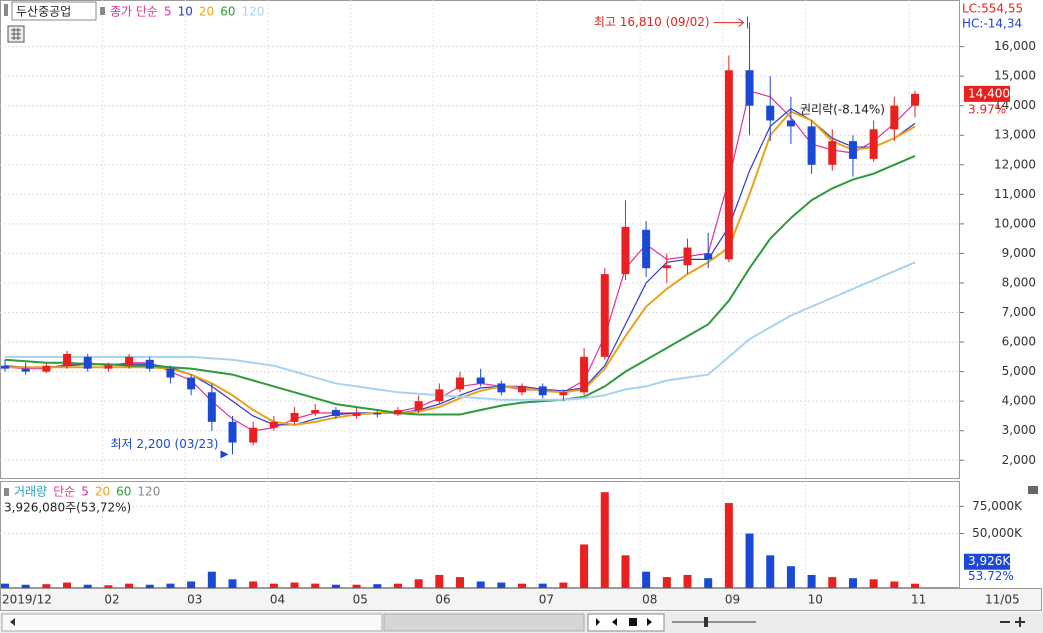 The image size is (1043, 633). I want to click on stock-box, so click(54, 11).